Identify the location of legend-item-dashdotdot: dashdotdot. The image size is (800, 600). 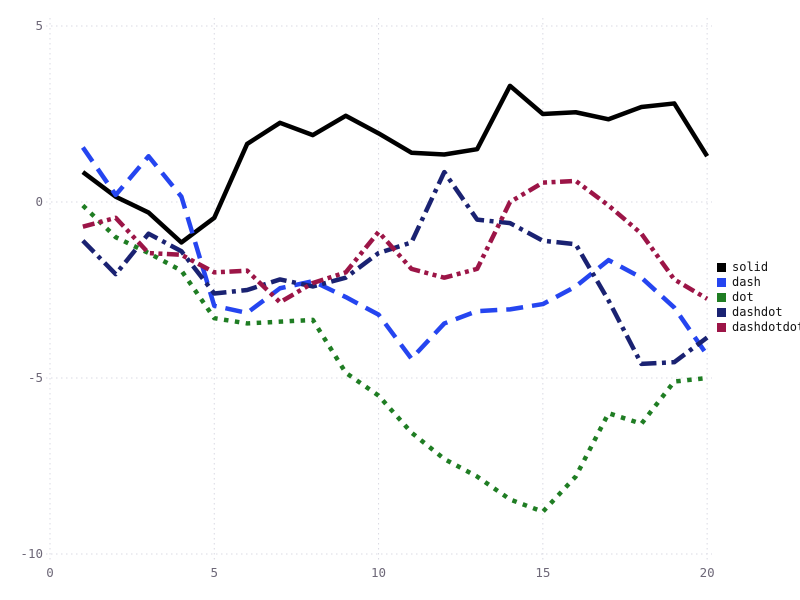
(758, 327).